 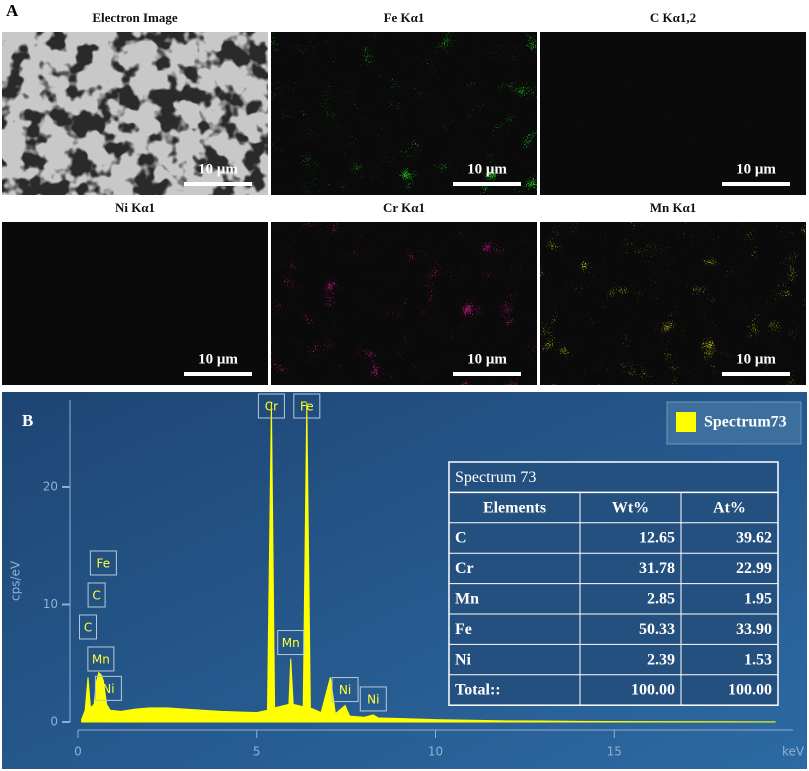 What do you see at coordinates (661, 659) in the screenshot?
I see `table-value: 2.39` at bounding box center [661, 659].